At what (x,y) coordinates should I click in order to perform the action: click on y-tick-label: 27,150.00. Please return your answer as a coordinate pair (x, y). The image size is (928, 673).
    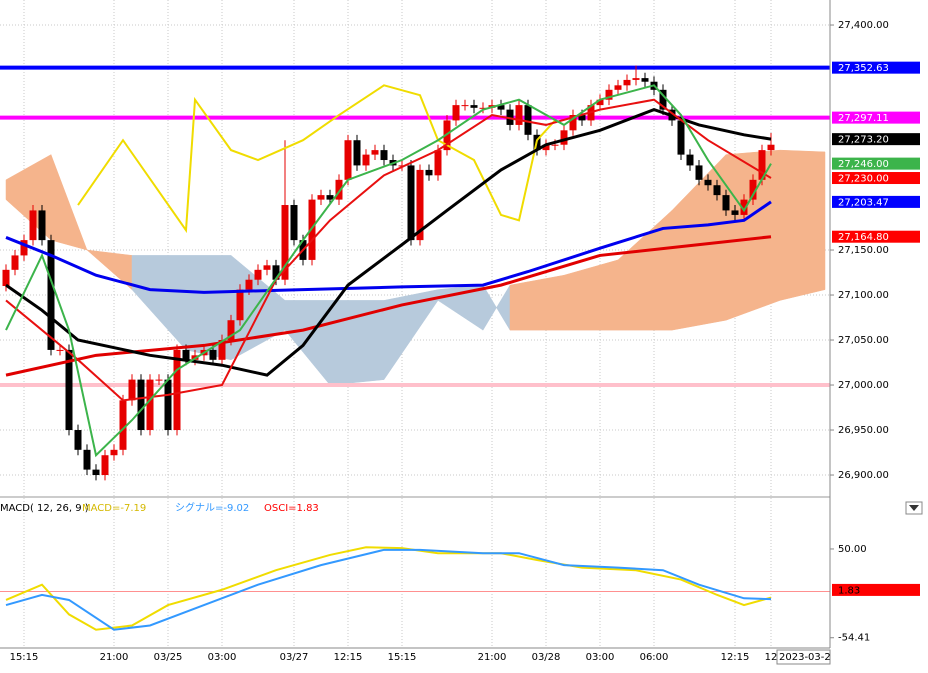
    Looking at the image, I should click on (863, 250).